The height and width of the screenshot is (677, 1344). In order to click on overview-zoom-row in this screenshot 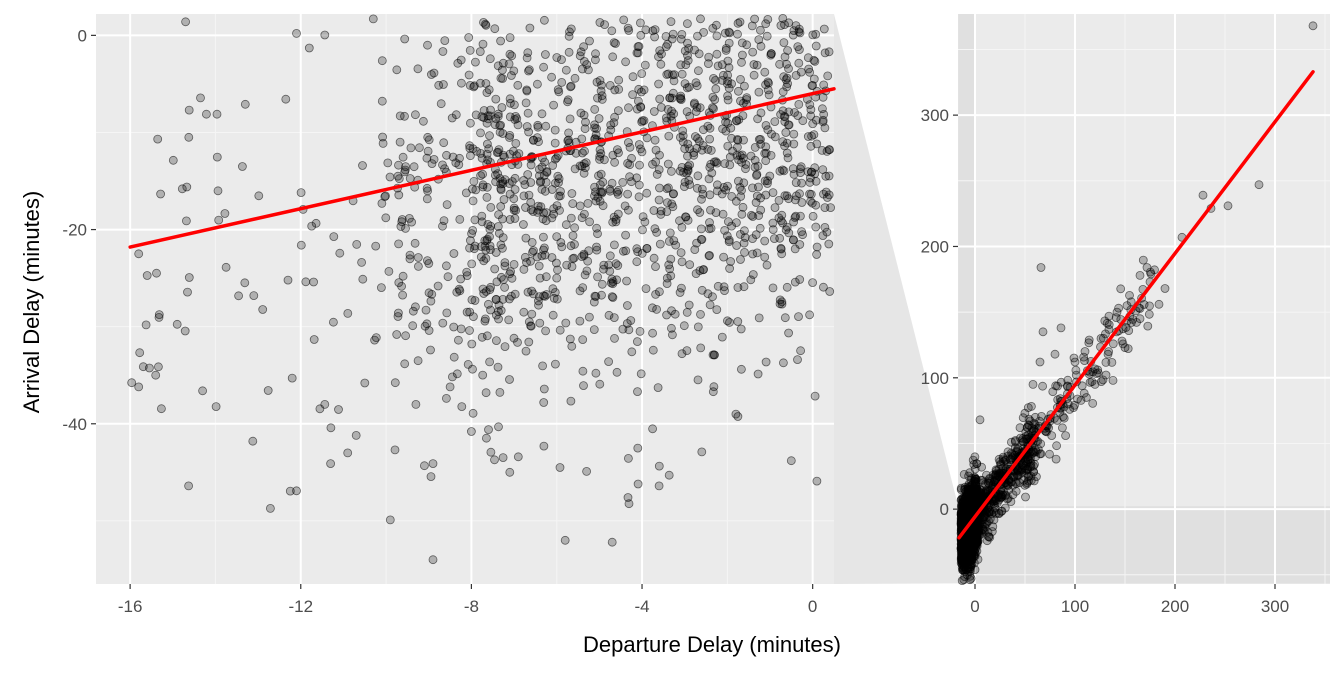, I will do `click(1144, 545)`.